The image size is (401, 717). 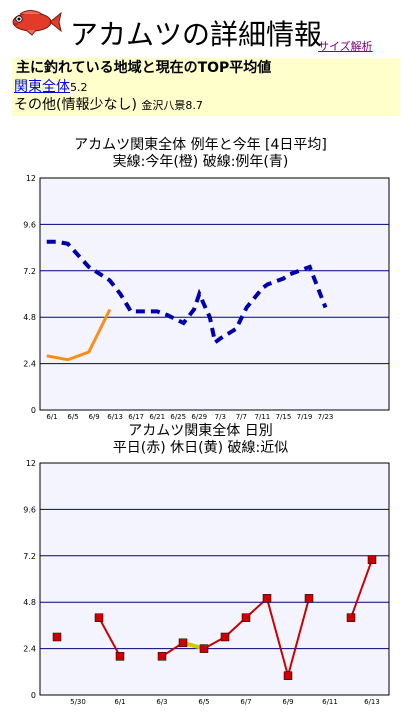 What do you see at coordinates (245, 702) in the screenshot?
I see `x-tick-label: 6/7` at bounding box center [245, 702].